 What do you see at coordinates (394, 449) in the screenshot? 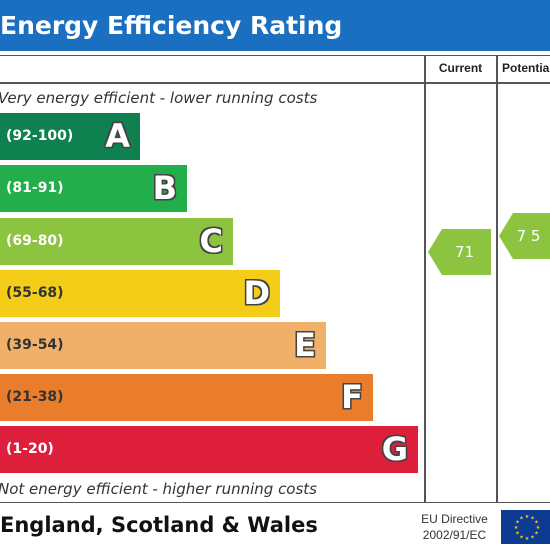
I see `band-g-letter: G` at bounding box center [394, 449].